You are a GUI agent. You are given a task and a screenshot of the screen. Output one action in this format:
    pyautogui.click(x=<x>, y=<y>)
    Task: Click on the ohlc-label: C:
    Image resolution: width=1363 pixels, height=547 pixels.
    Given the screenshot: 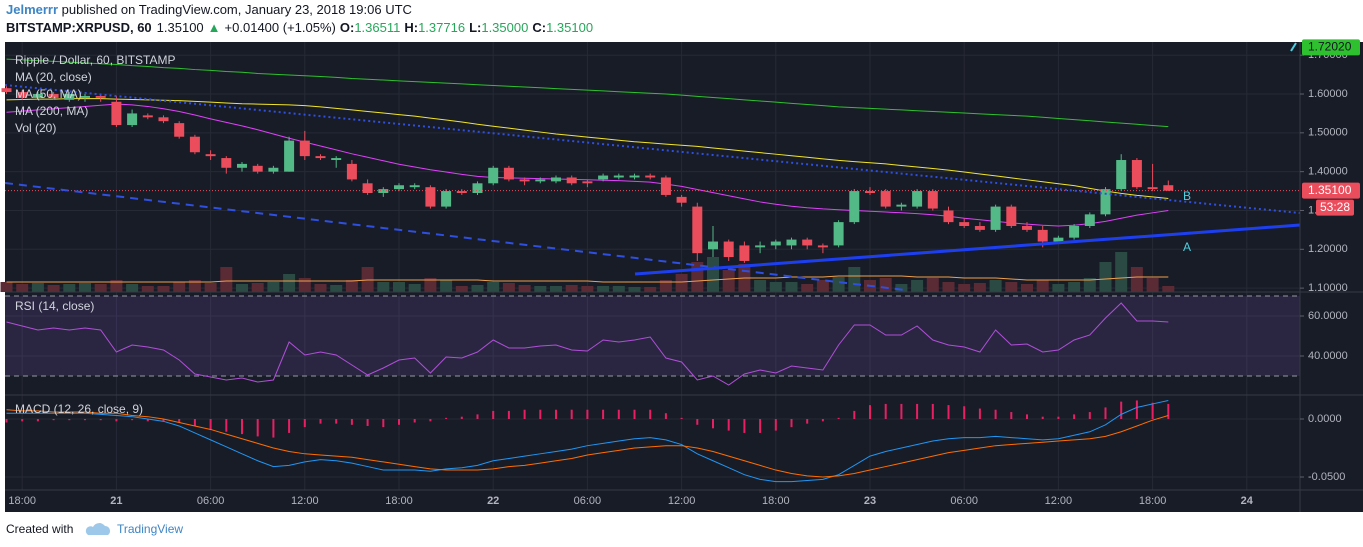 What is the action you would take?
    pyautogui.click(x=539, y=27)
    